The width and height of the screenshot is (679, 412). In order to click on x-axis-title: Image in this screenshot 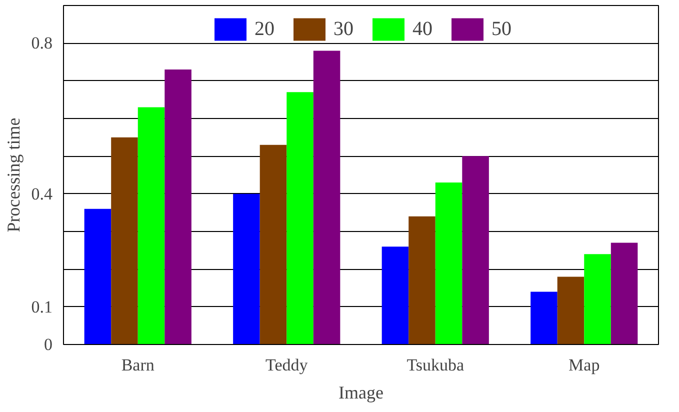, I will do `click(361, 392)`.